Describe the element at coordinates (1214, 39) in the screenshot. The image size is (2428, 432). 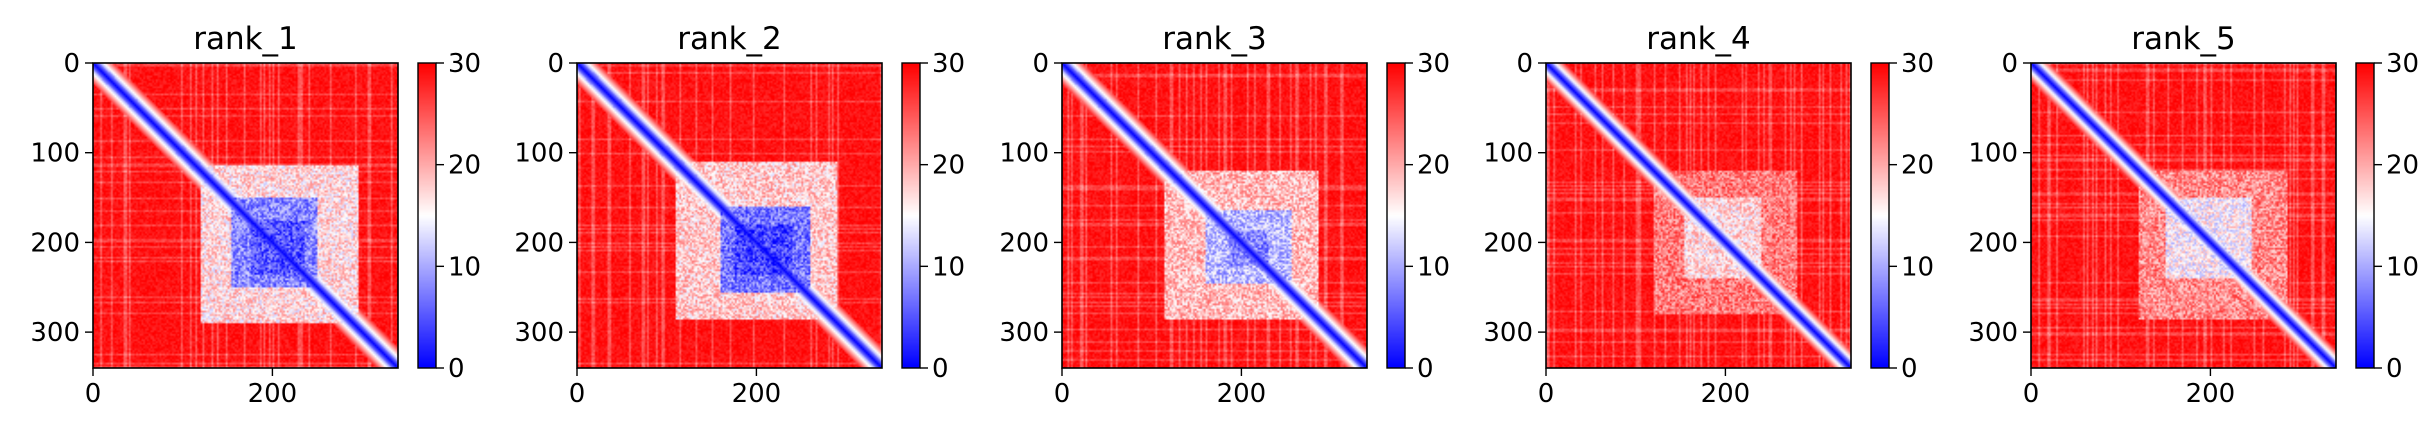
I see `panel-title: rank_3` at that location.